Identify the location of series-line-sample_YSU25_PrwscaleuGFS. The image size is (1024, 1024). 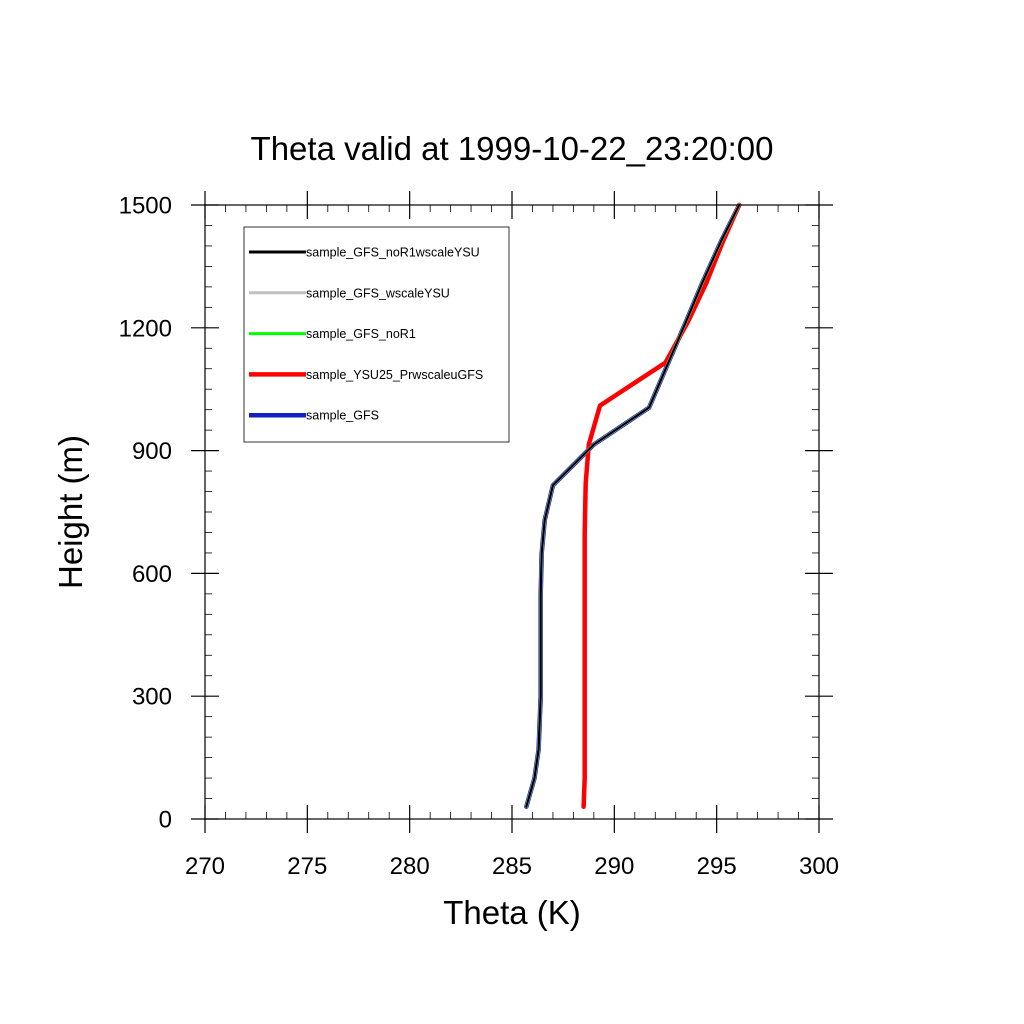
(661, 505).